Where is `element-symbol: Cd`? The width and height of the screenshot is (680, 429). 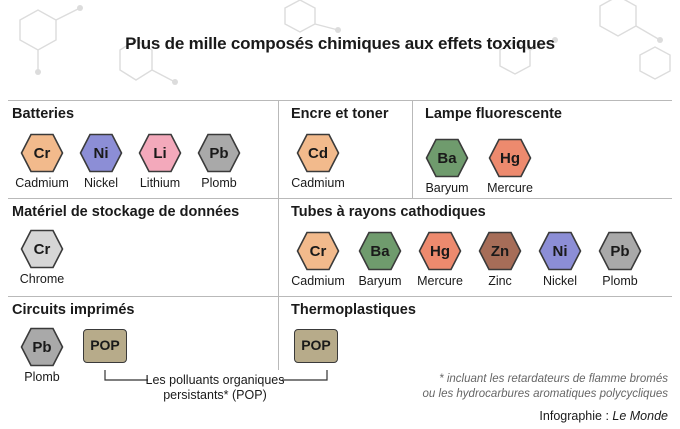 element-symbol: Cd is located at coordinates (318, 153).